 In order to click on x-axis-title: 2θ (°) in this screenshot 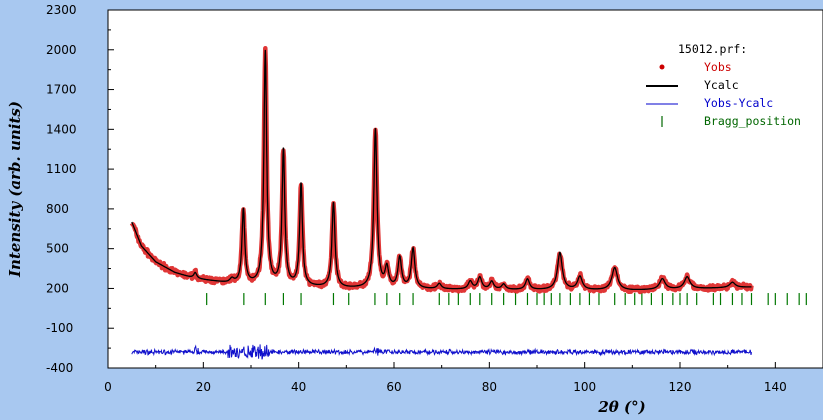, I will do `click(621, 407)`.